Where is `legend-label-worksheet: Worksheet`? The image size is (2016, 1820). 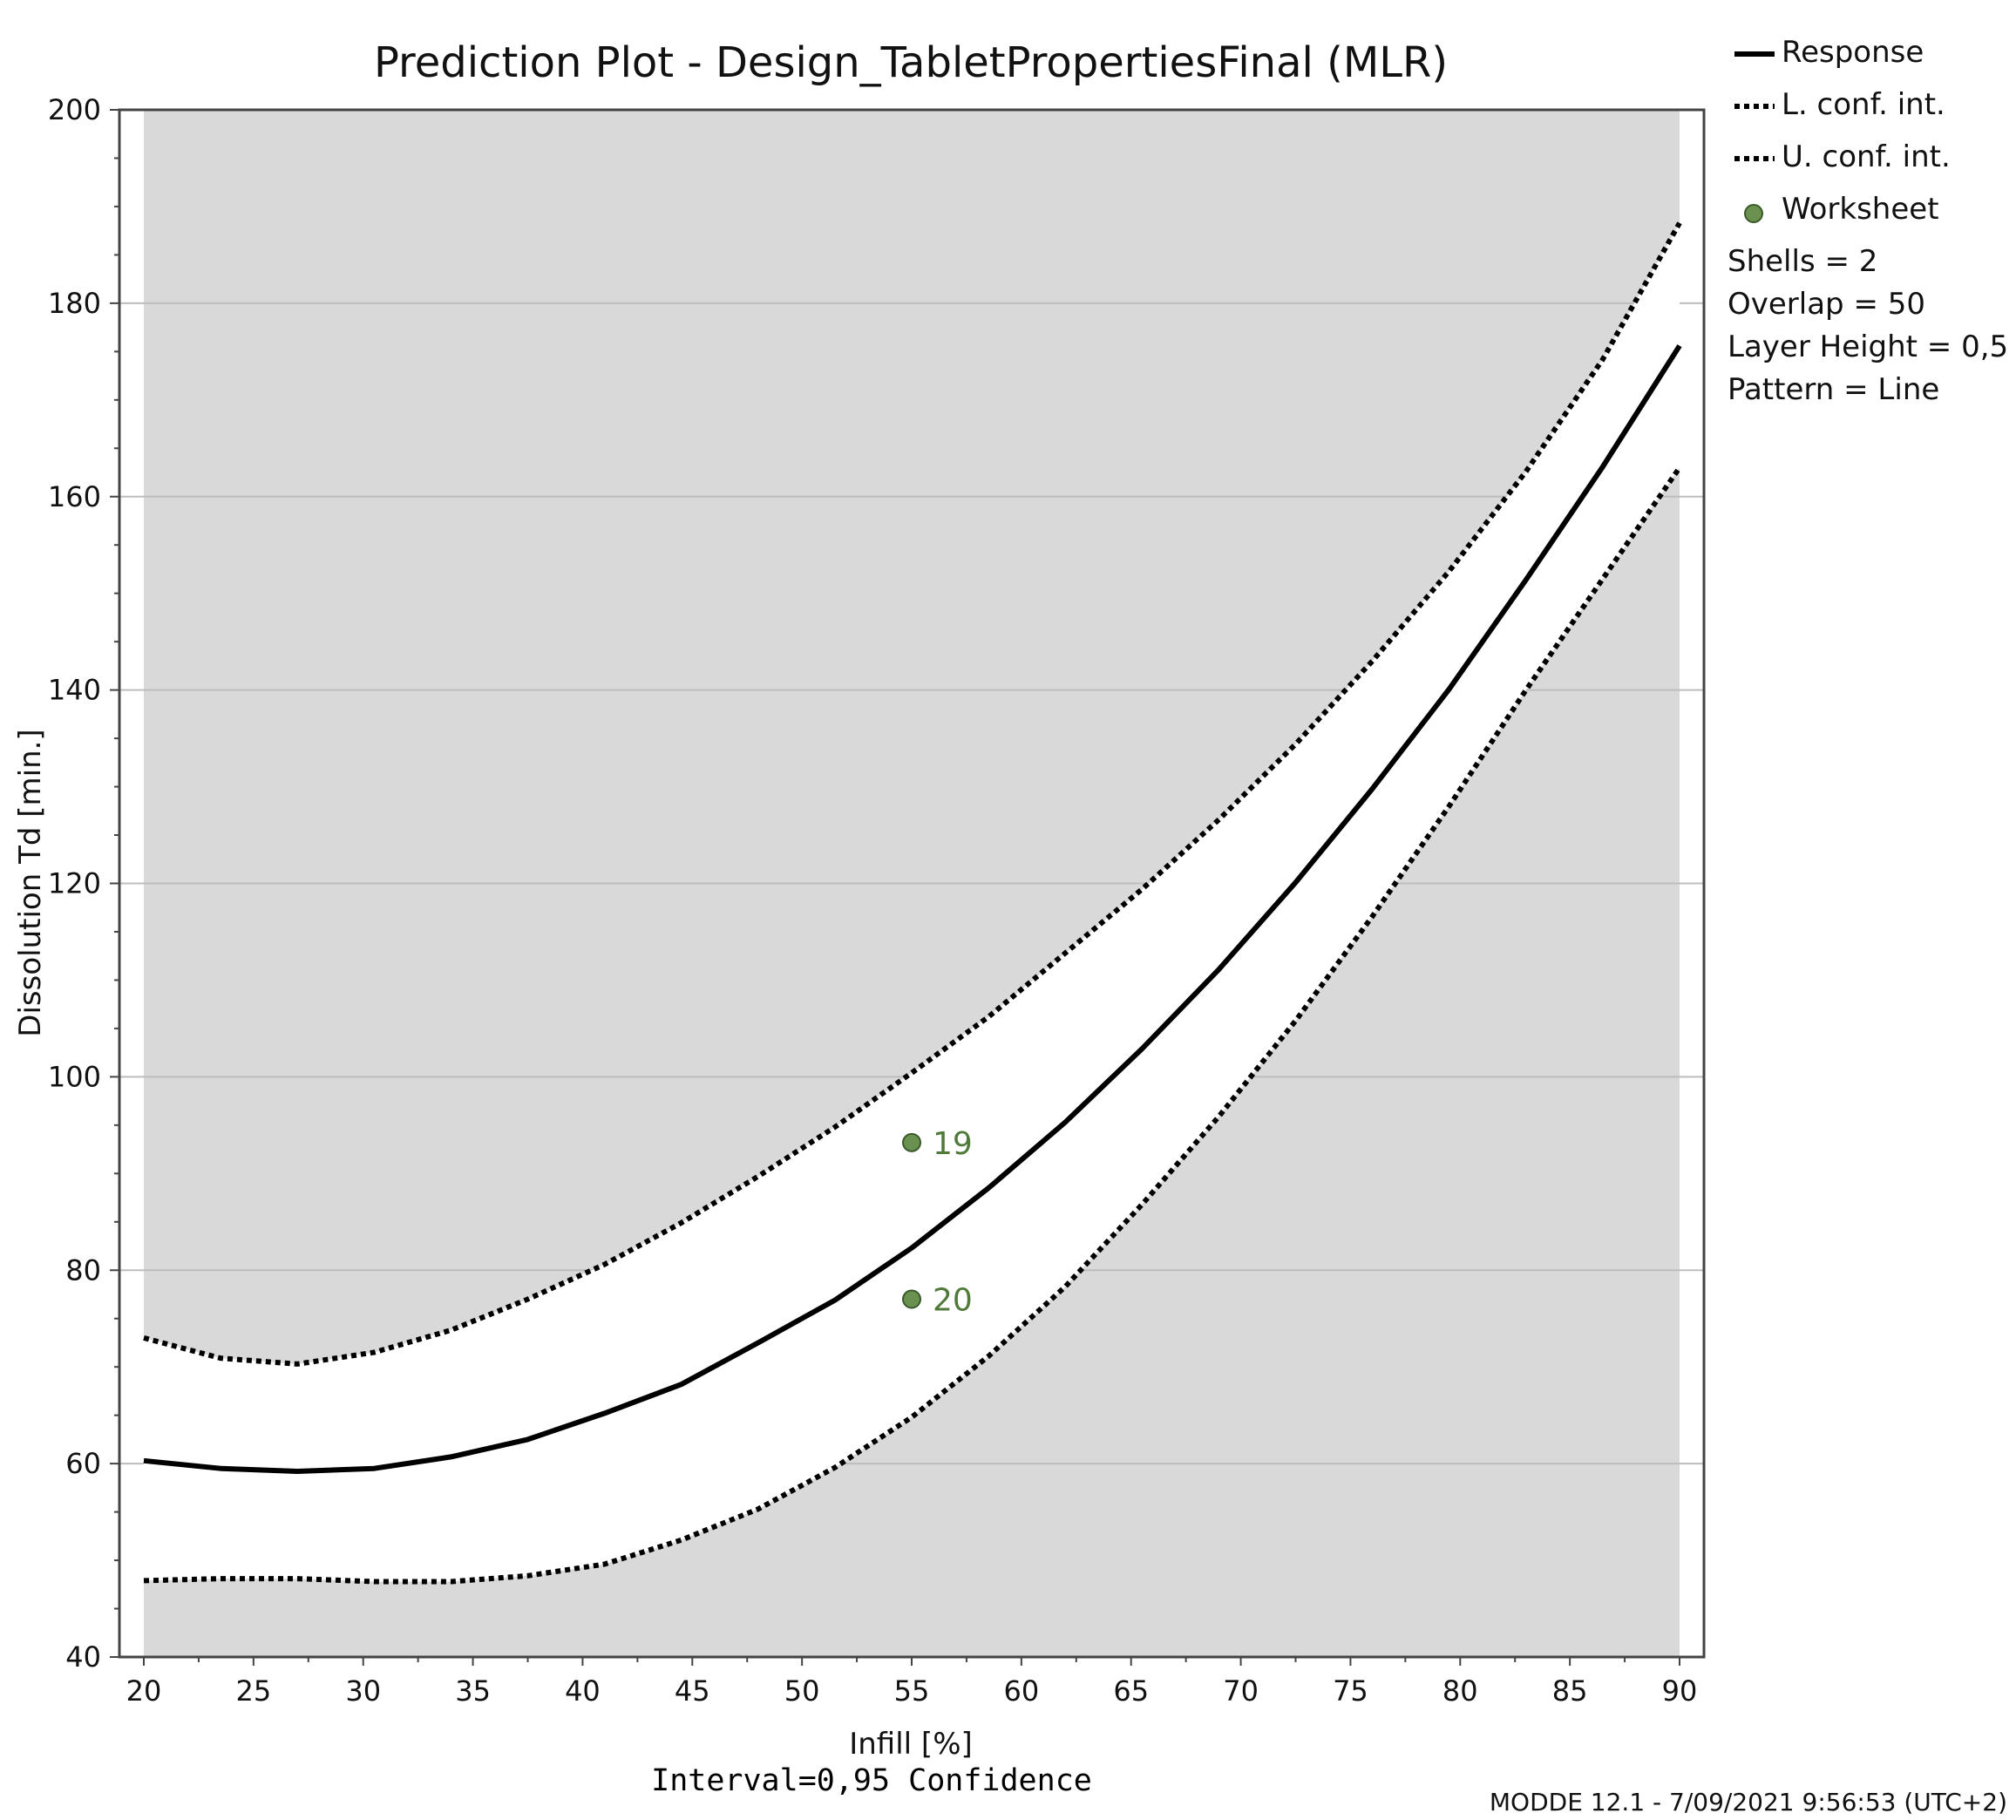 legend-label-worksheet: Worksheet is located at coordinates (1861, 209).